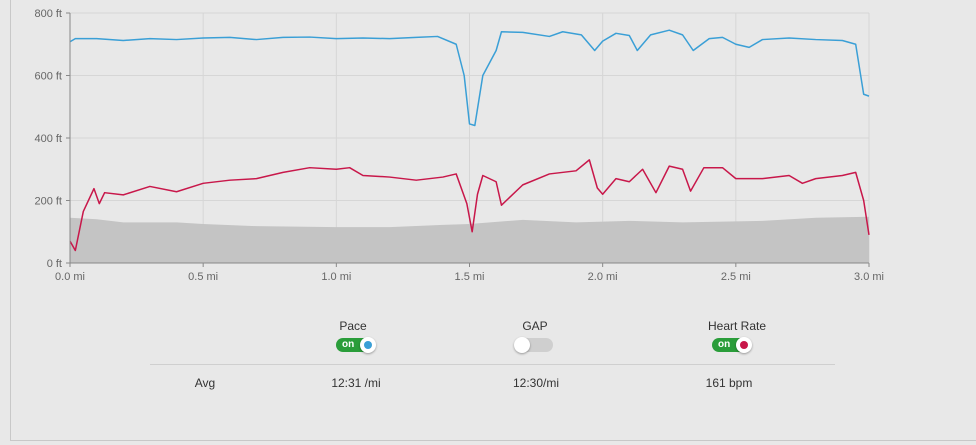 This screenshot has width=976, height=445. I want to click on gap-toggle-label: GAP, so click(535, 326).